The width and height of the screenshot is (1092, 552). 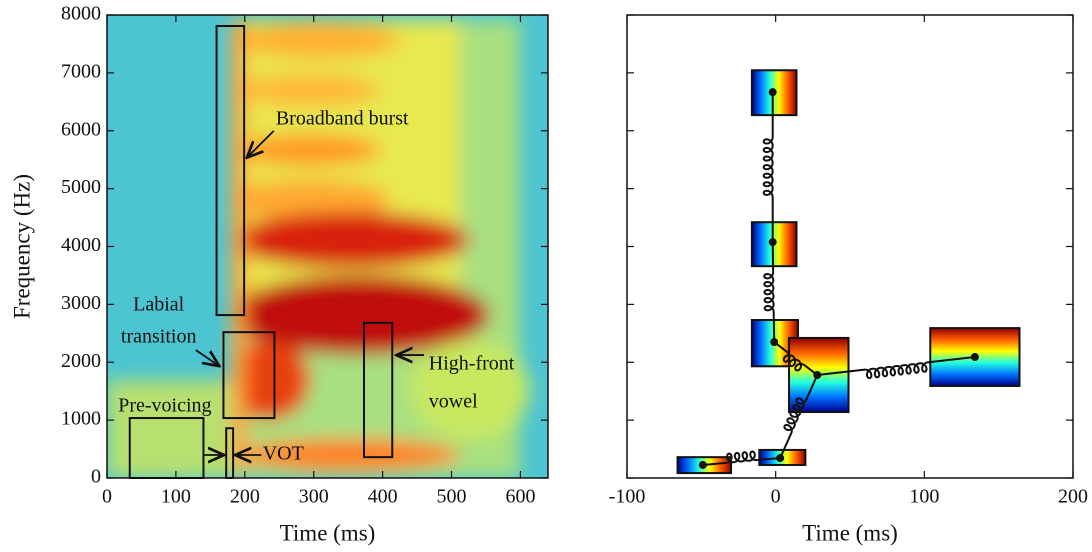 I want to click on annotation-text: Labial, so click(x=159, y=305).